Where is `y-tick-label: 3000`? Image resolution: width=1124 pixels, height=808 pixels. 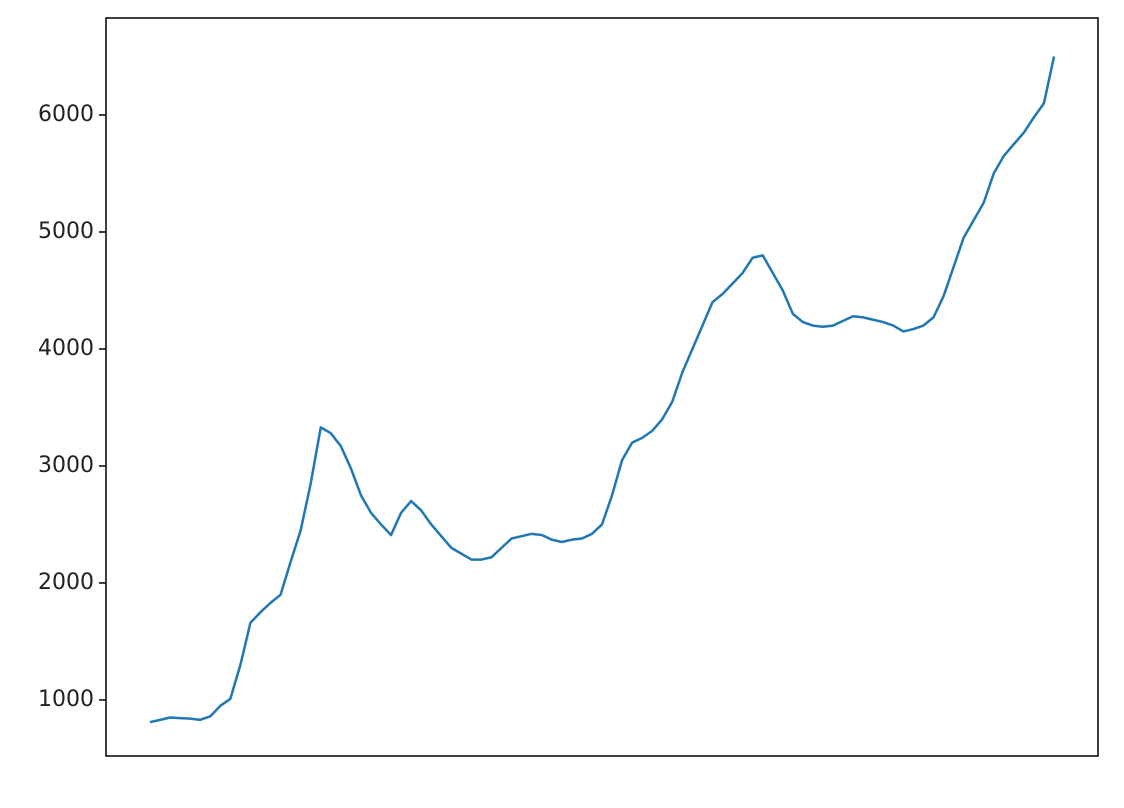
y-tick-label: 3000 is located at coordinates (66, 465).